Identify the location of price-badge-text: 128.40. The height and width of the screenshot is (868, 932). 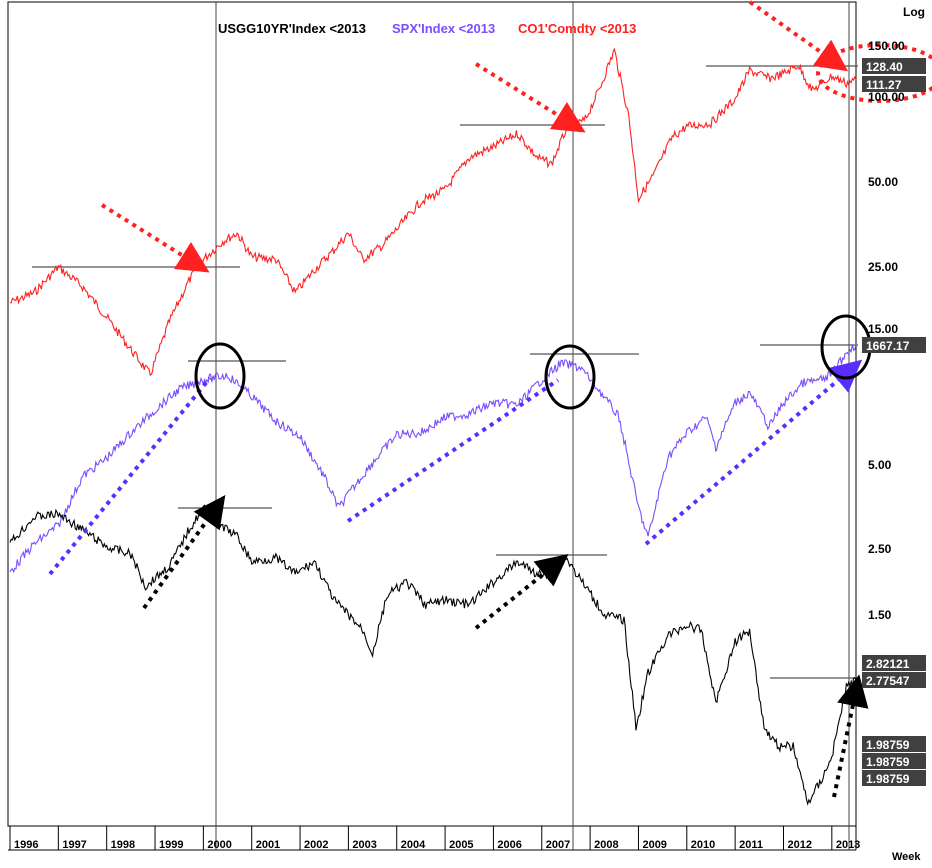
(884, 67).